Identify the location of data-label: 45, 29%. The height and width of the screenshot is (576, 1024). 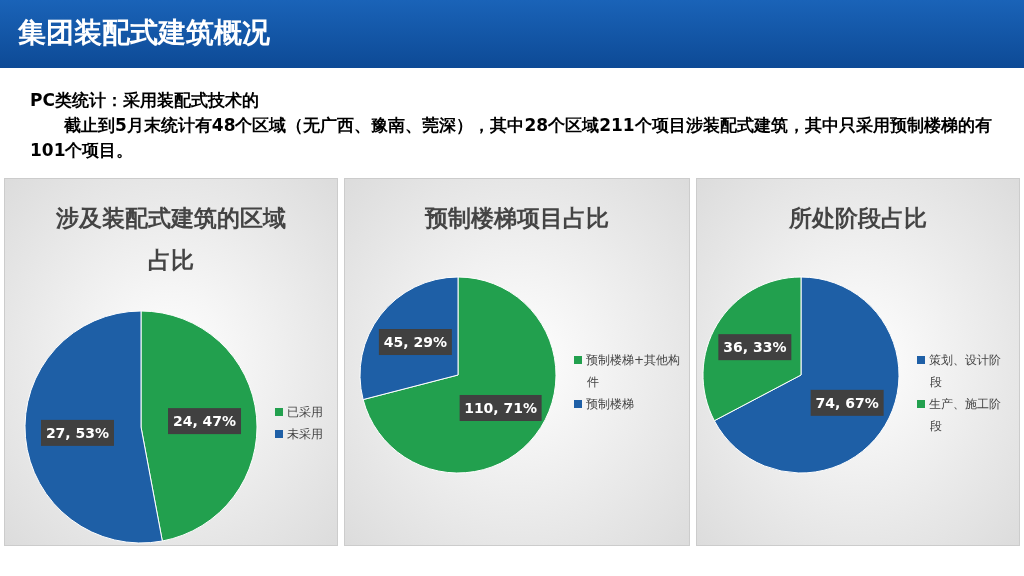
(415, 342).